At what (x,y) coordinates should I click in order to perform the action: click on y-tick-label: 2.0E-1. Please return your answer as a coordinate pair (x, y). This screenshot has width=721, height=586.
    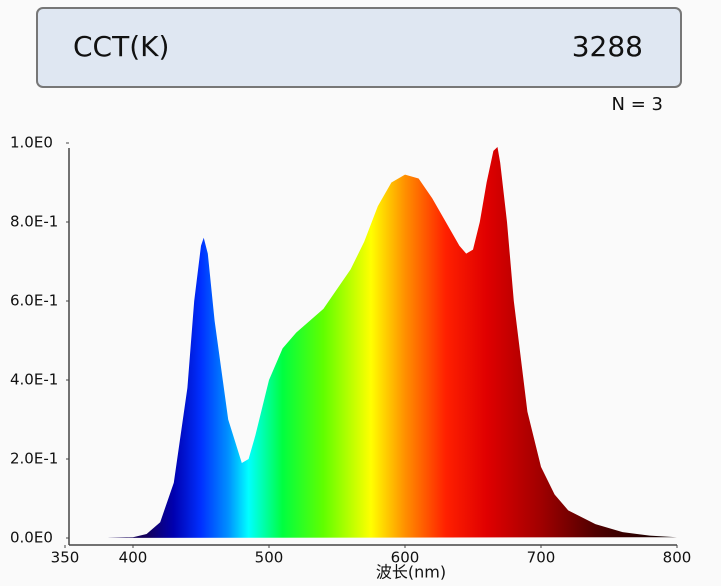
    Looking at the image, I should click on (34, 459).